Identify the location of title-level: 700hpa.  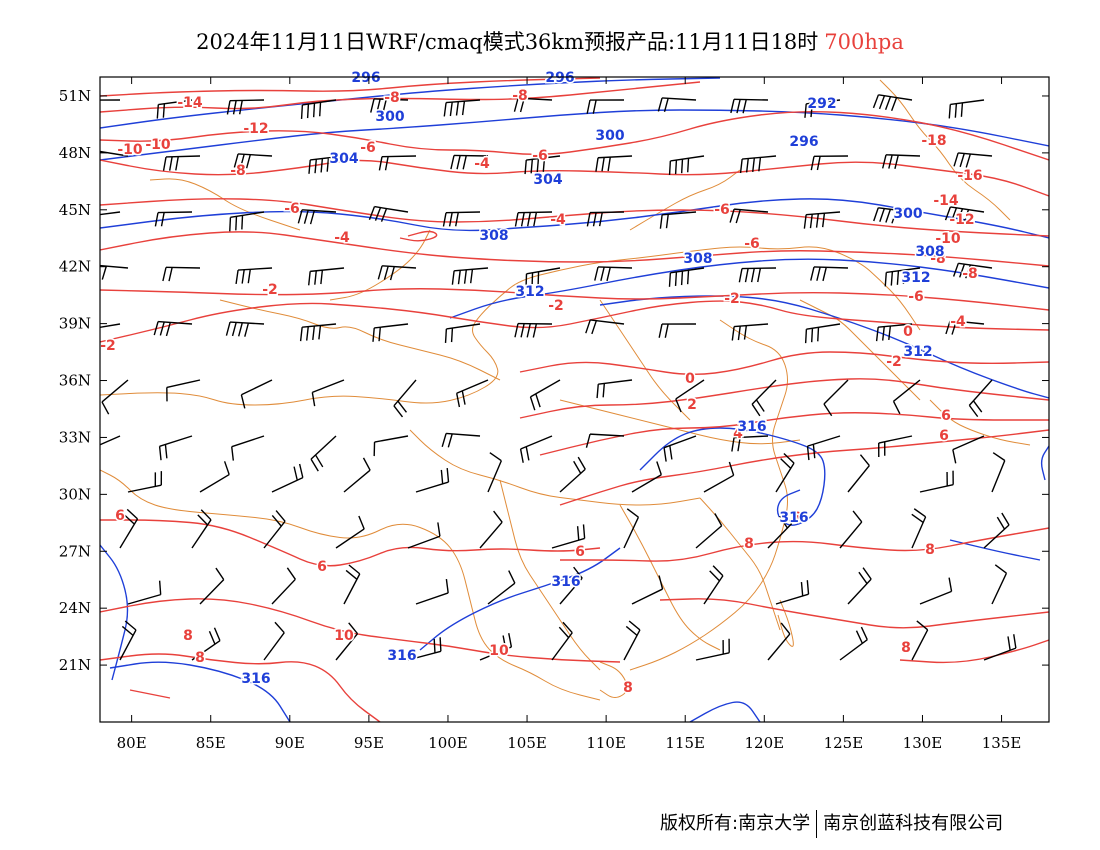
(864, 42).